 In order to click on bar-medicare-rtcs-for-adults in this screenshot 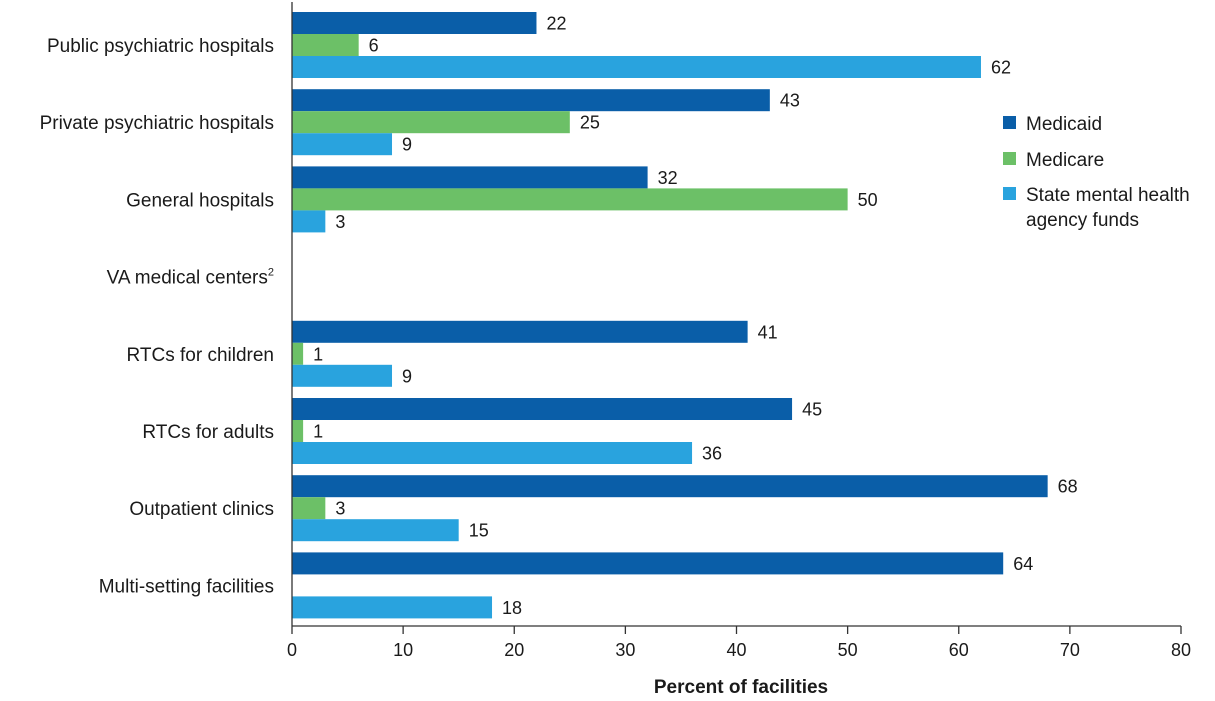, I will do `click(298, 431)`.